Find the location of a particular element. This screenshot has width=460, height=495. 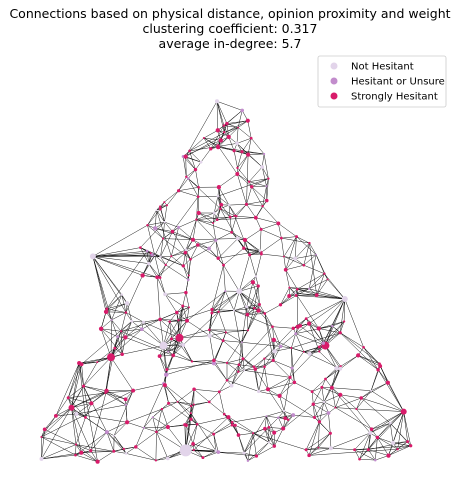

legend-label-strongly-hesitant: Strongly Hesitant is located at coordinates (394, 97).